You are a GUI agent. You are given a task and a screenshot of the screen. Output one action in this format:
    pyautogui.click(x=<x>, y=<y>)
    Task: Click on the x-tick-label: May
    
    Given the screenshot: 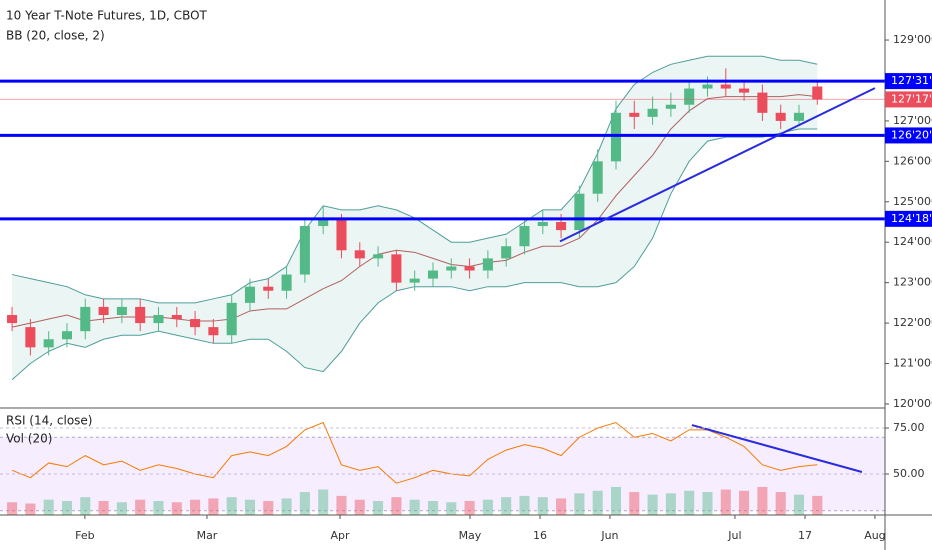 What is the action you would take?
    pyautogui.click(x=470, y=535)
    